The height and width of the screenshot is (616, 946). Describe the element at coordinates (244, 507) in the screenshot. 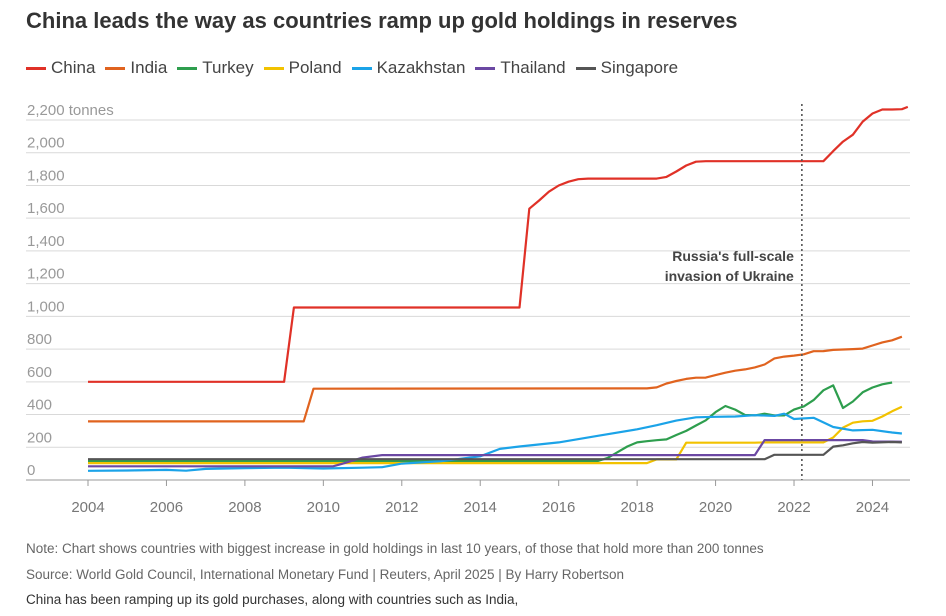

I see `x-tick-label-2008: 2008` at that location.